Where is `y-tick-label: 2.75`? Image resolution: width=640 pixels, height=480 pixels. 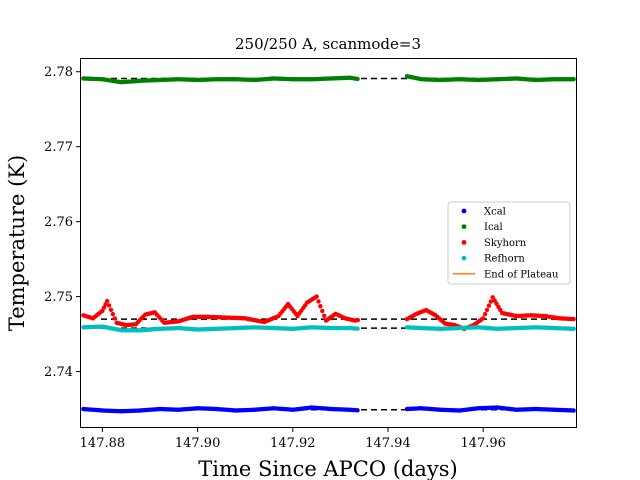
y-tick-label: 2.75 is located at coordinates (58, 297).